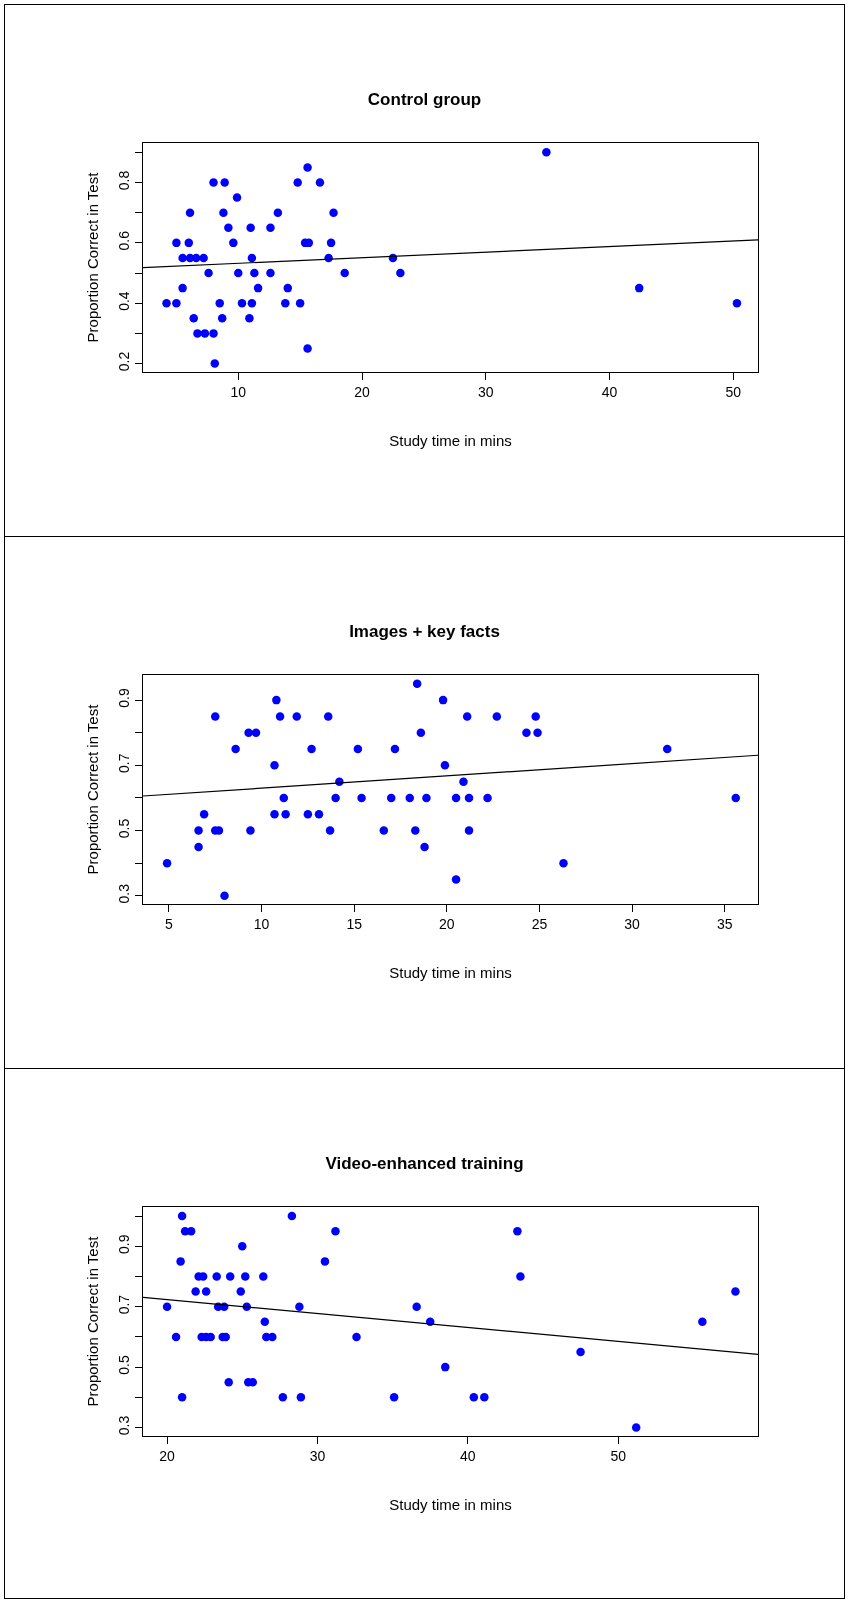  Describe the element at coordinates (124, 361) in the screenshot. I see `y-tick-label: 0.2` at that location.